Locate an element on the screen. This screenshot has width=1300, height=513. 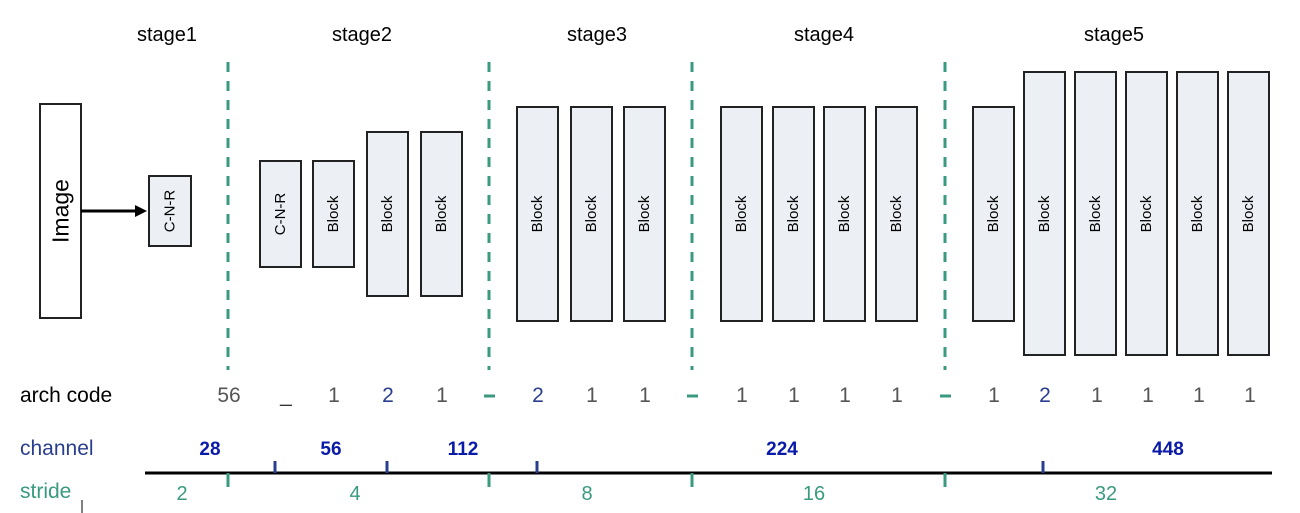
arch-code-value: _ is located at coordinates (285, 395).